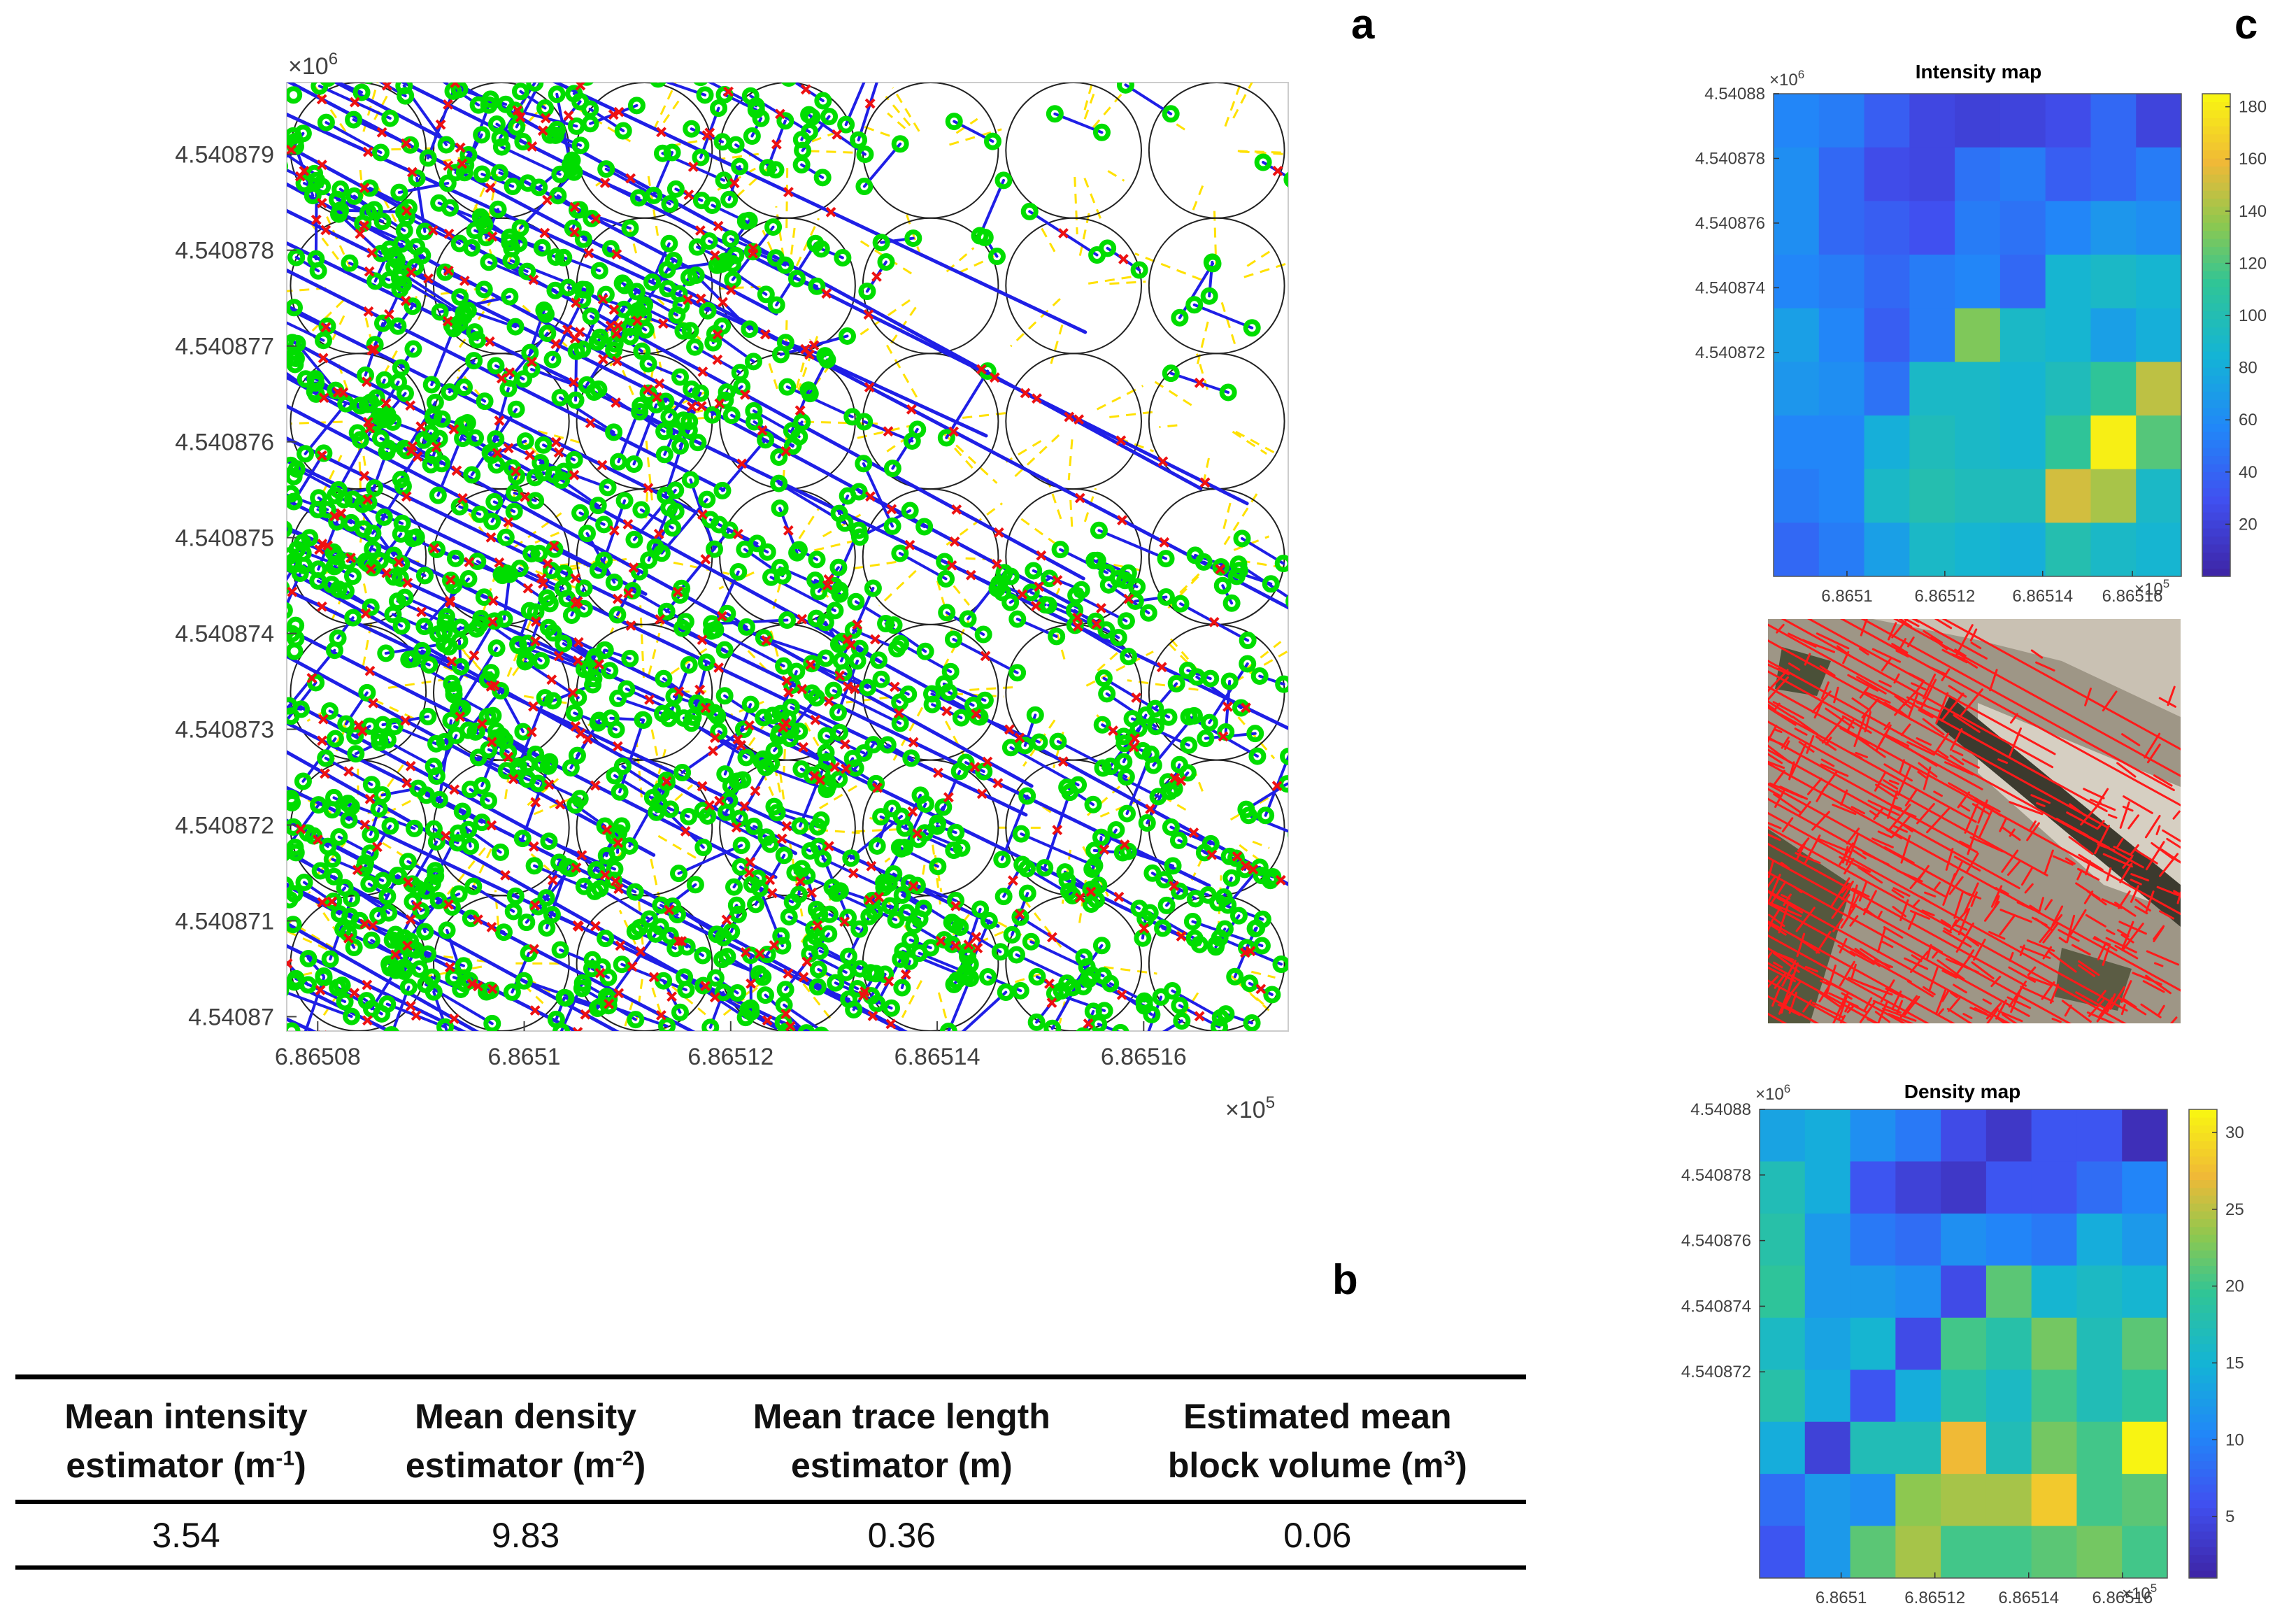 Image resolution: width=2296 pixels, height=1620 pixels. I want to click on intensity-y-exponent: ×10⁶, so click(1786, 79).